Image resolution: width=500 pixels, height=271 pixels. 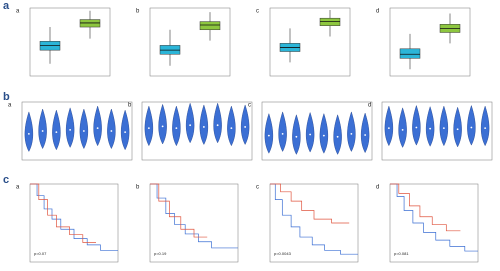 I want to click on row-label: c, so click(x=6, y=180).